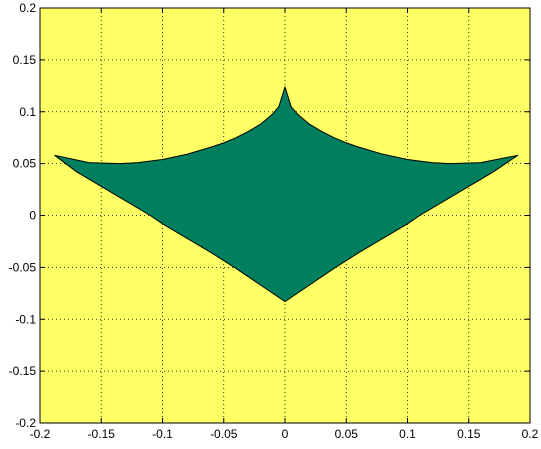 The image size is (541, 449). What do you see at coordinates (25, 423) in the screenshot?
I see `y-tick-label: -0.2` at bounding box center [25, 423].